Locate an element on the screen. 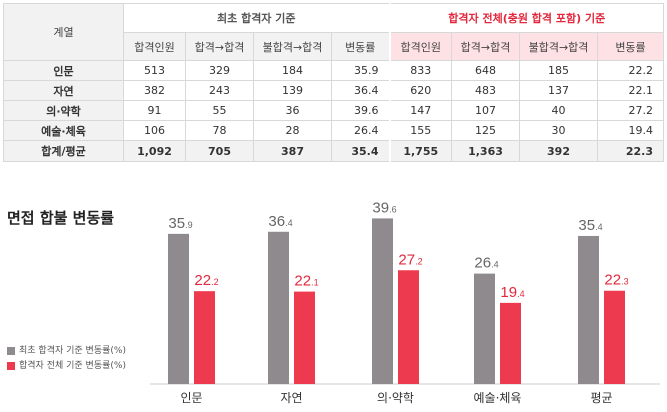 This screenshot has width=667, height=412. data-label: 22.1 is located at coordinates (306, 281).